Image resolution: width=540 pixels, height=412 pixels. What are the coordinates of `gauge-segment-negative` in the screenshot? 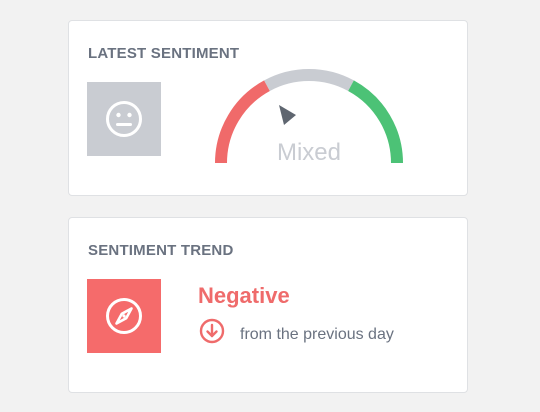 It's located at (242, 122).